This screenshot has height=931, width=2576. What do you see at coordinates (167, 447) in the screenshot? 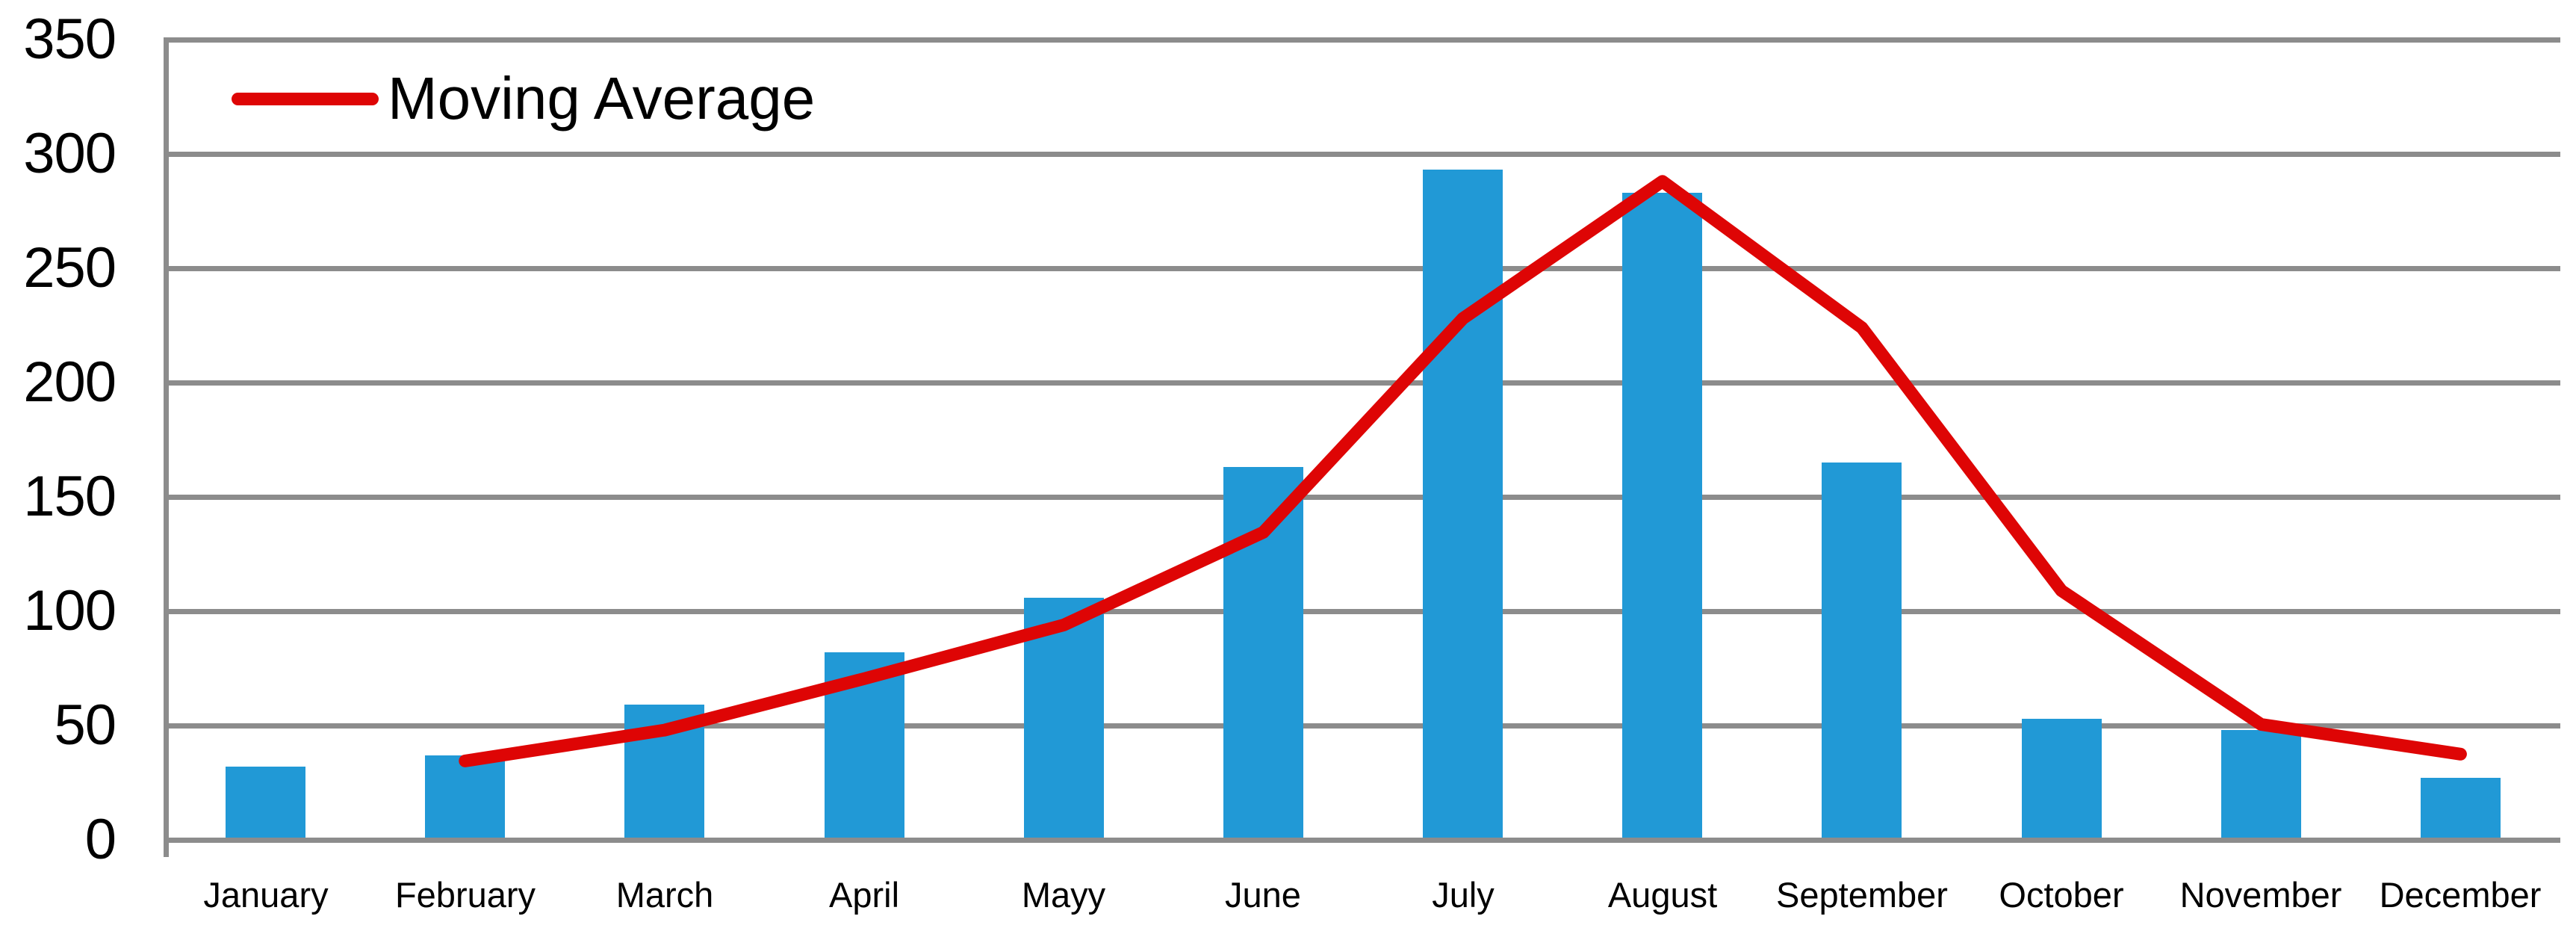
I see `y-axis-line` at bounding box center [167, 447].